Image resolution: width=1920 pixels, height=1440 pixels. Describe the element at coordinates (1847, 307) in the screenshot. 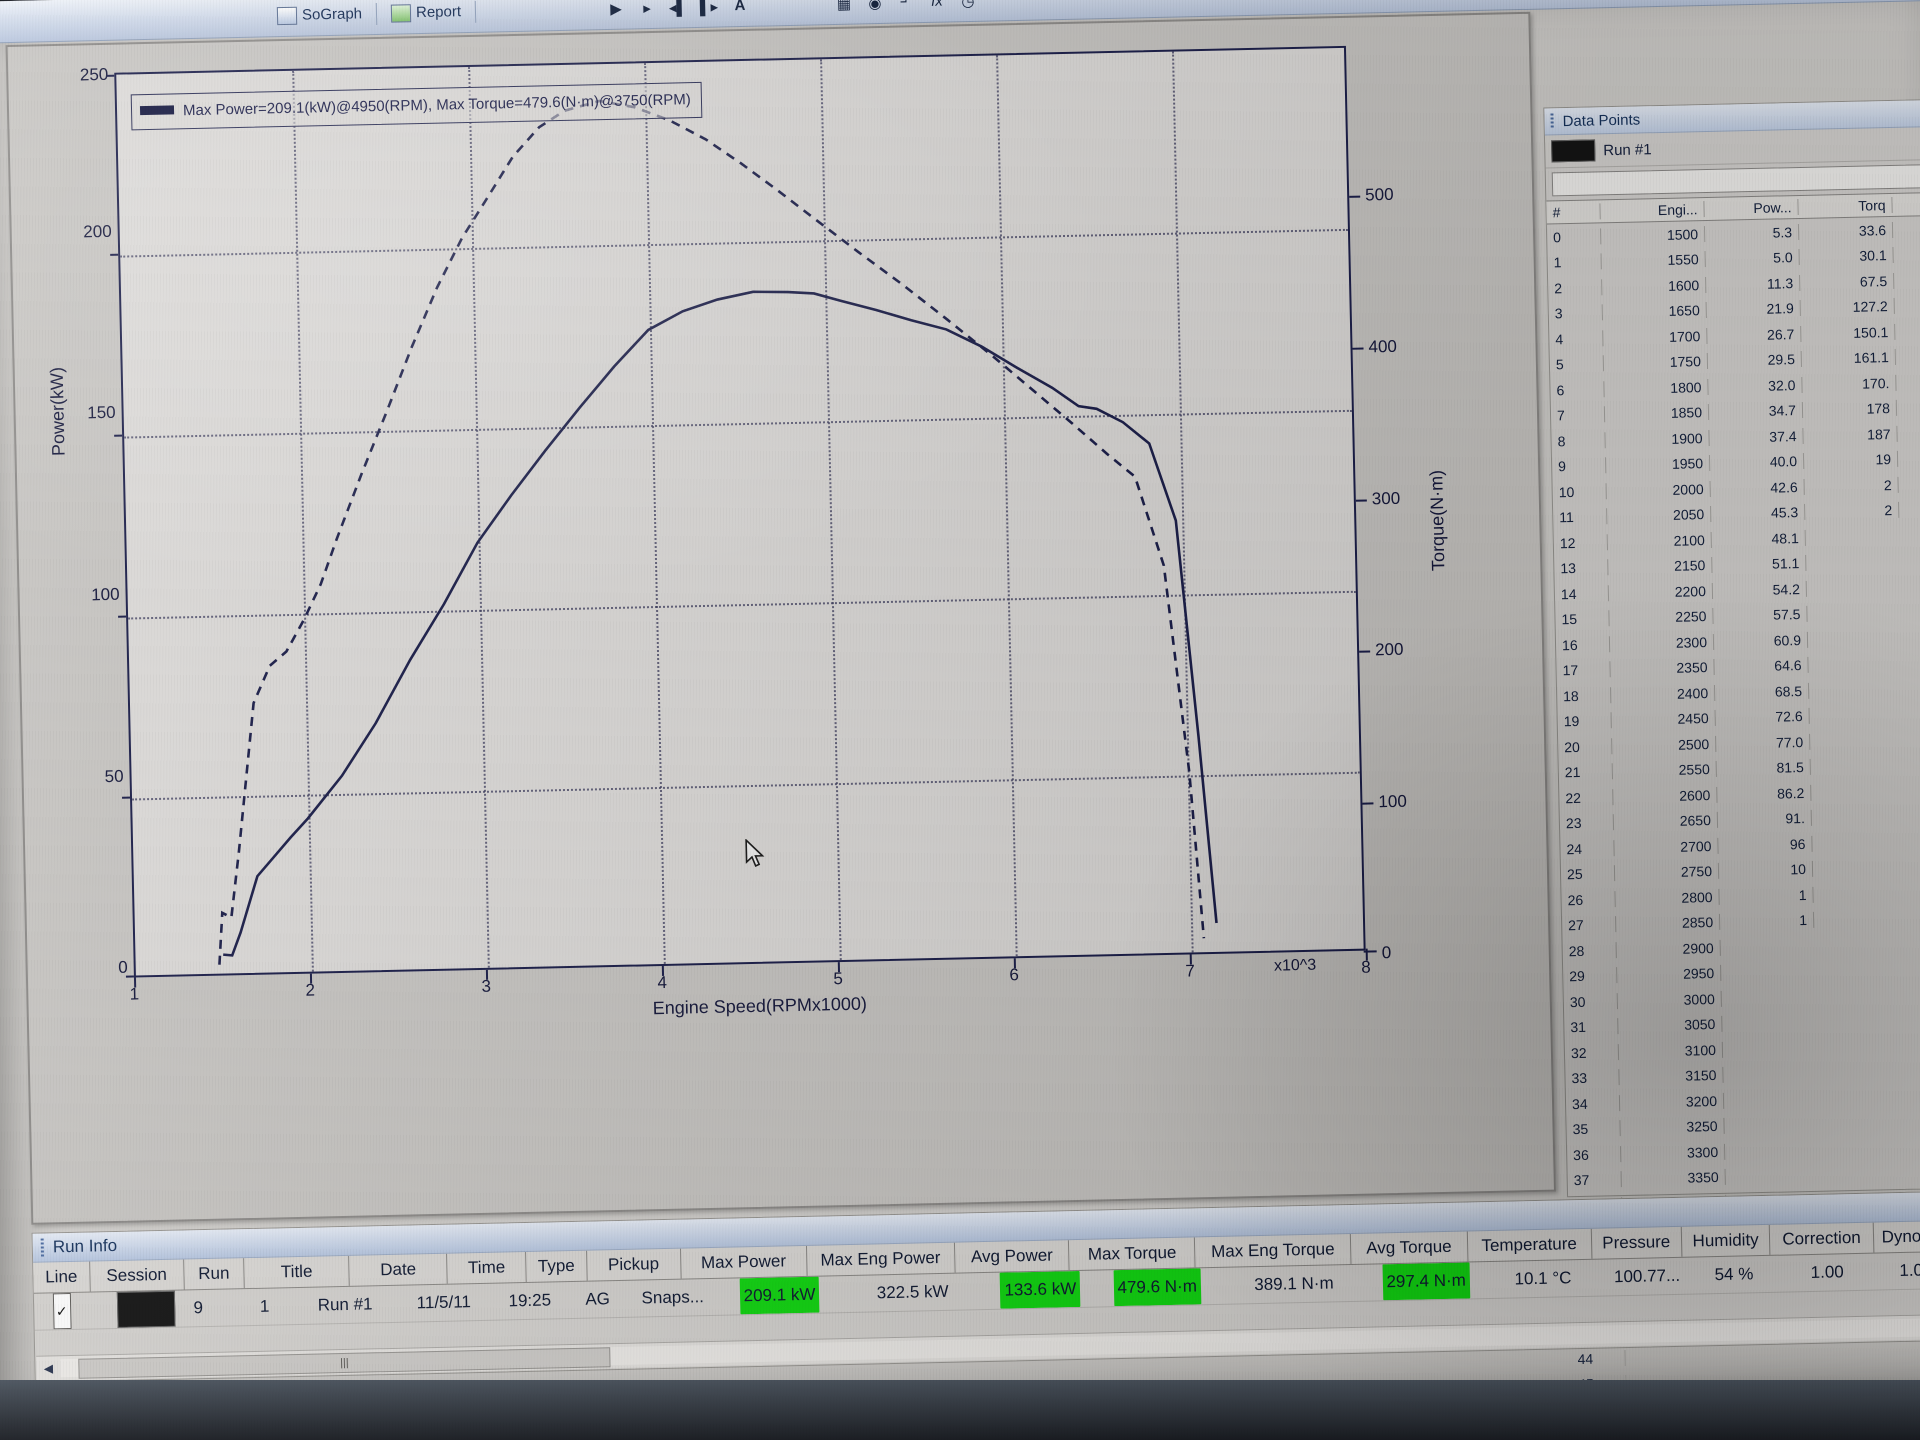

I see `data-point-cell: 127.2` at that location.